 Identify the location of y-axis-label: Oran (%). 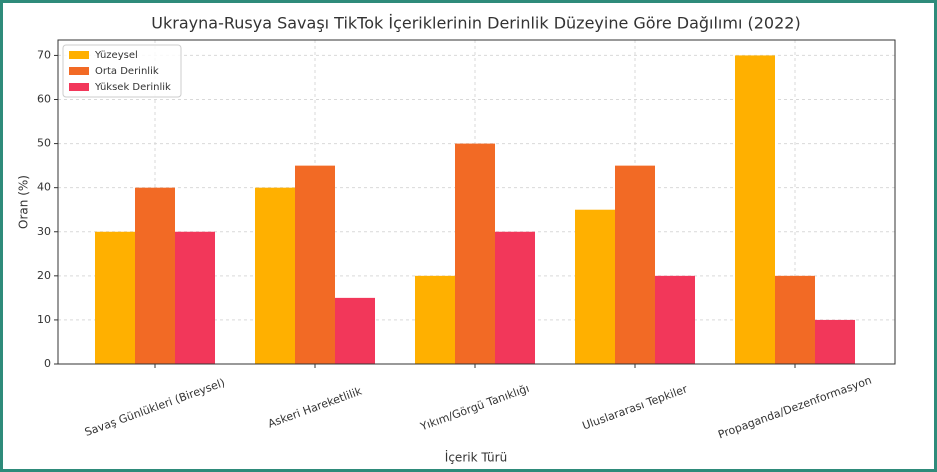
(24, 202).